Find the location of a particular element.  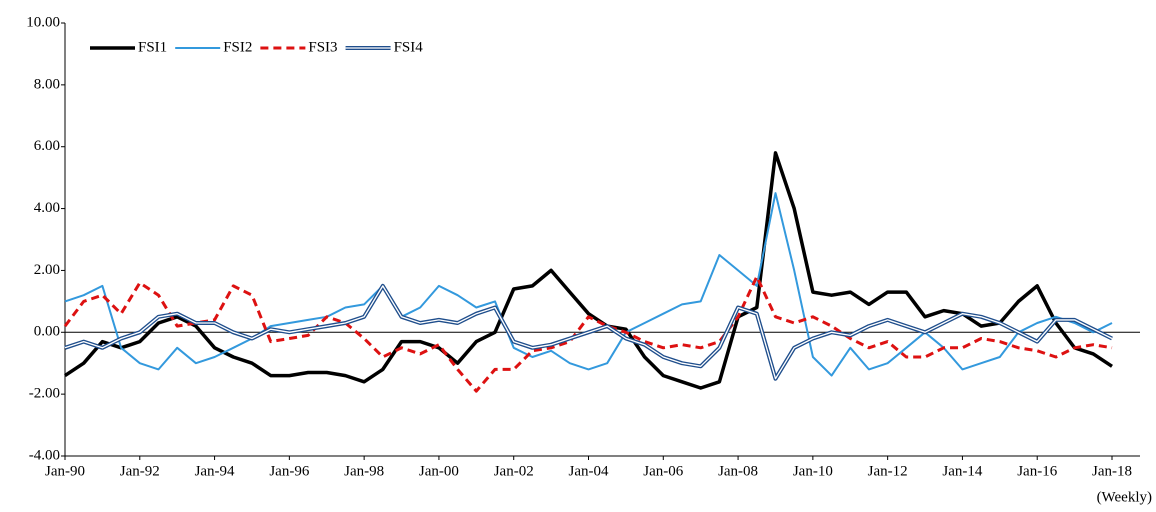

legend-label: FSI3 is located at coordinates (322, 47).